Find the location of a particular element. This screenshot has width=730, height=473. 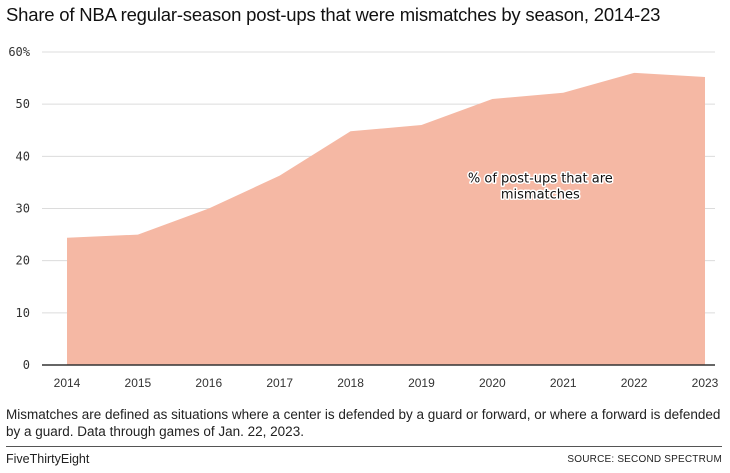

annotation-label: % of post-ups that are is located at coordinates (540, 178).